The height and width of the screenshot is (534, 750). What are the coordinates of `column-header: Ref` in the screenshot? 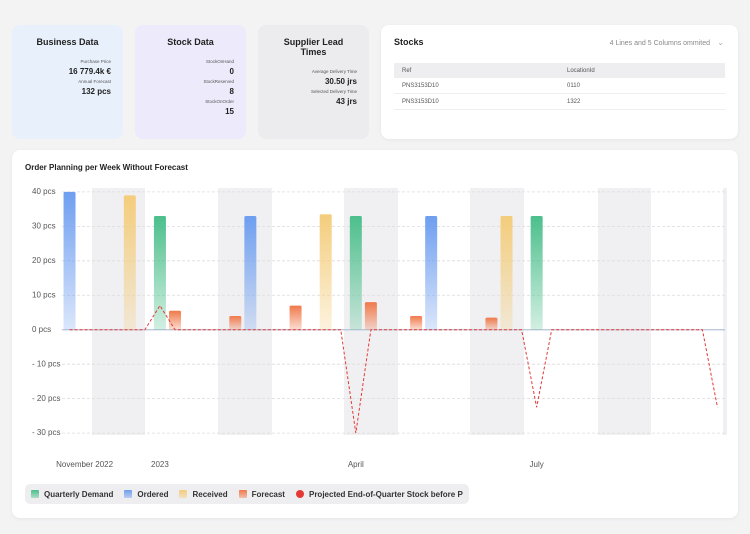 It's located at (476, 70).